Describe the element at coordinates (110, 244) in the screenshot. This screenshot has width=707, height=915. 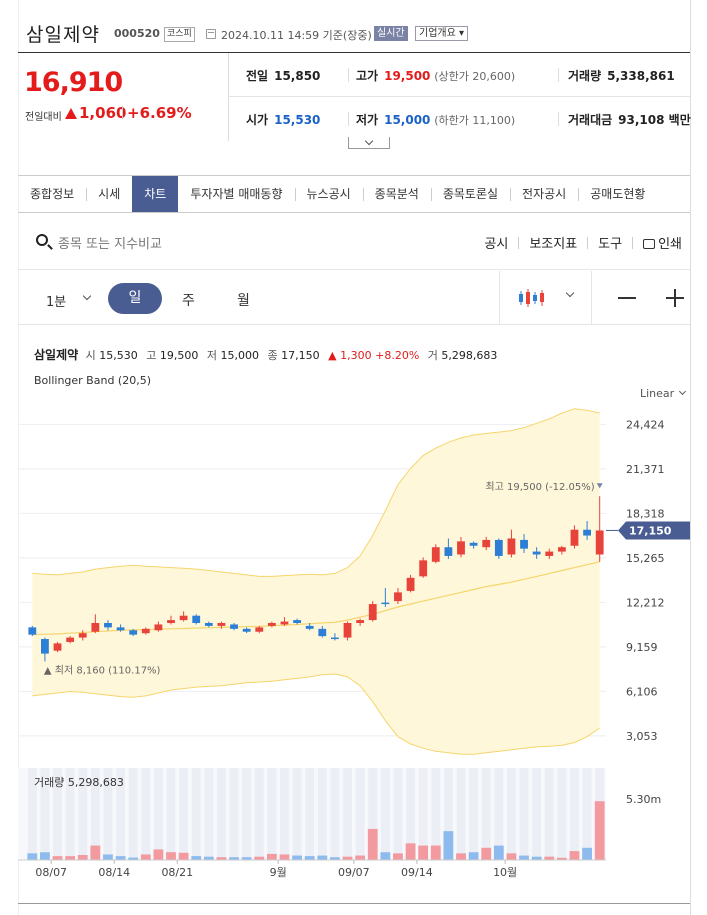
I see `compare-search-input: 종목 또는 지수비교` at that location.